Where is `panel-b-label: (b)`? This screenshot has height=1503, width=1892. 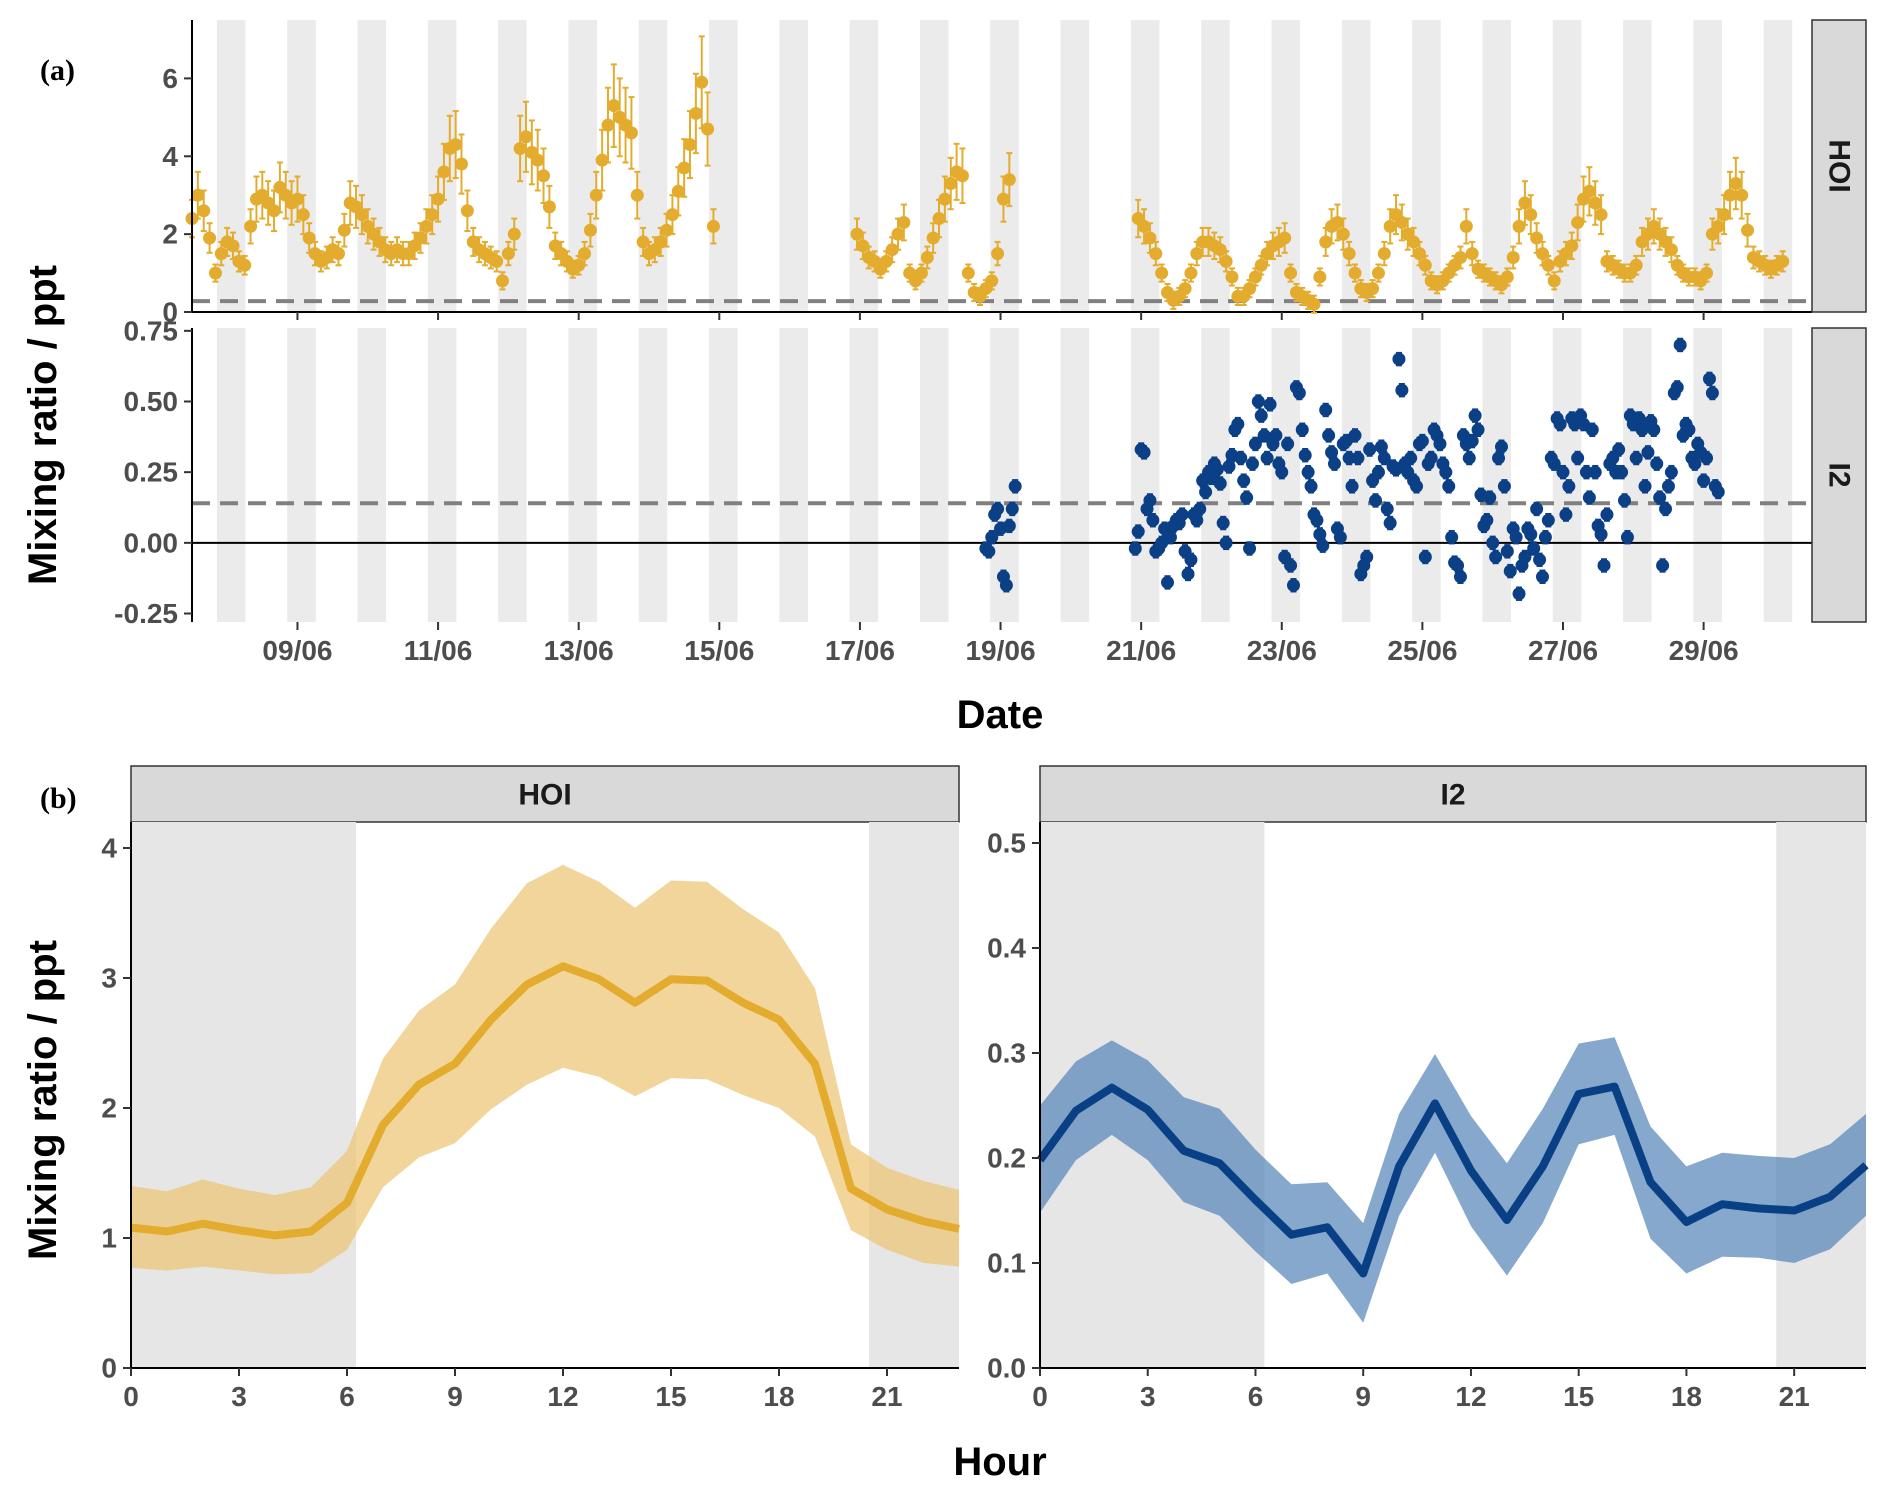 panel-b-label: (b) is located at coordinates (58, 798).